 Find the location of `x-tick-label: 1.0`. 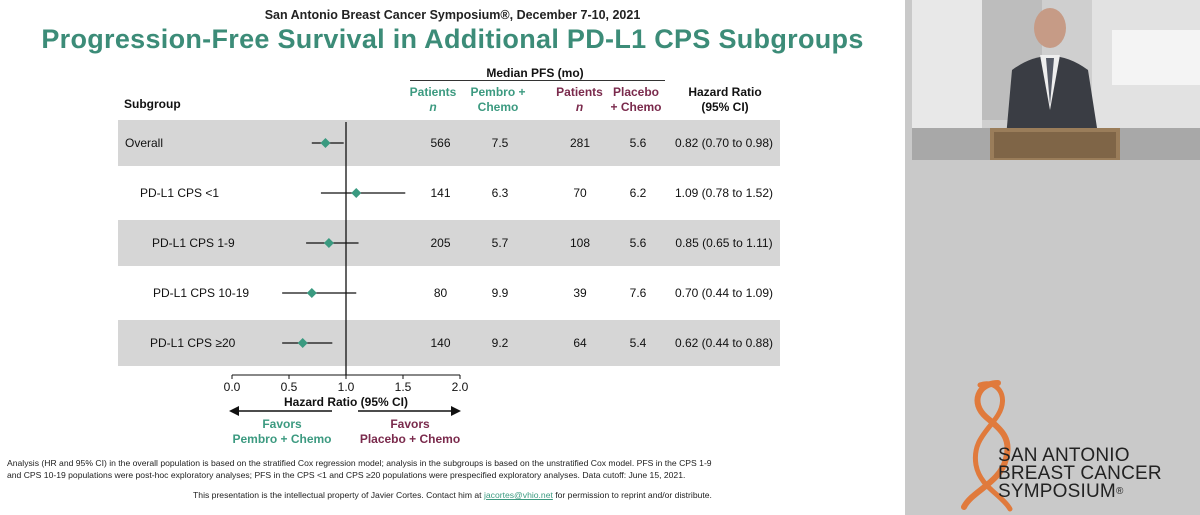

x-tick-label: 1.0 is located at coordinates (346, 387).